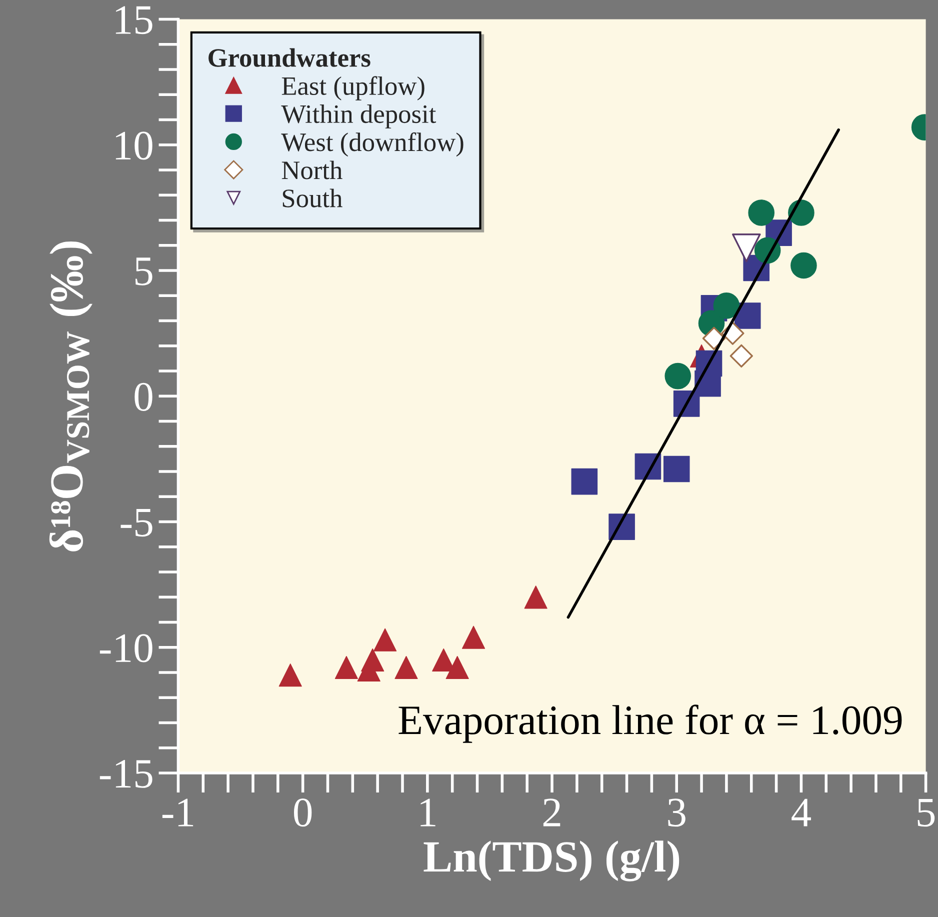 The height and width of the screenshot is (917, 938). Describe the element at coordinates (134, 20) in the screenshot. I see `y-tick-label: 15` at that location.